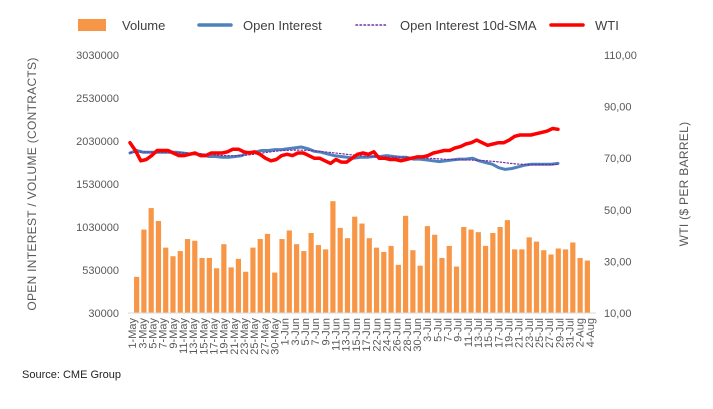 The width and height of the screenshot is (713, 409). Describe the element at coordinates (618, 211) in the screenshot. I see `y2-tick-label: 50,00` at that location.